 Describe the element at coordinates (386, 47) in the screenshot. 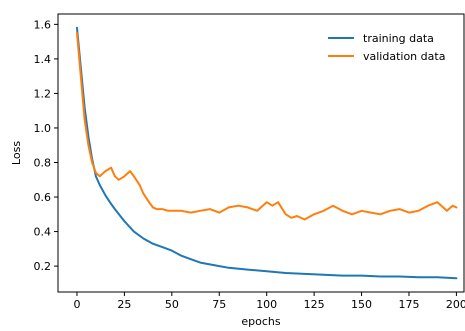

I see `legend: training data validation data` at that location.